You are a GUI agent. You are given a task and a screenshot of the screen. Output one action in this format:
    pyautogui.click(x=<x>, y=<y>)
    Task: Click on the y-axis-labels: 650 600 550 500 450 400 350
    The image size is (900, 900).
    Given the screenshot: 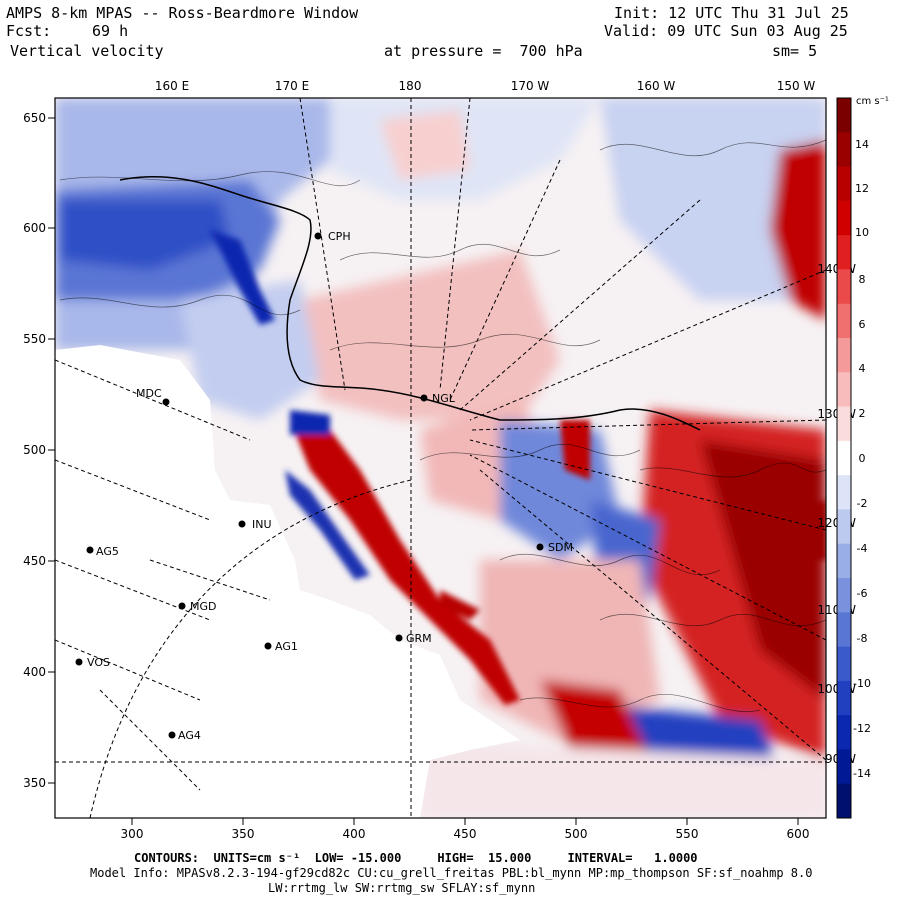 What is the action you would take?
    pyautogui.click(x=34, y=450)
    